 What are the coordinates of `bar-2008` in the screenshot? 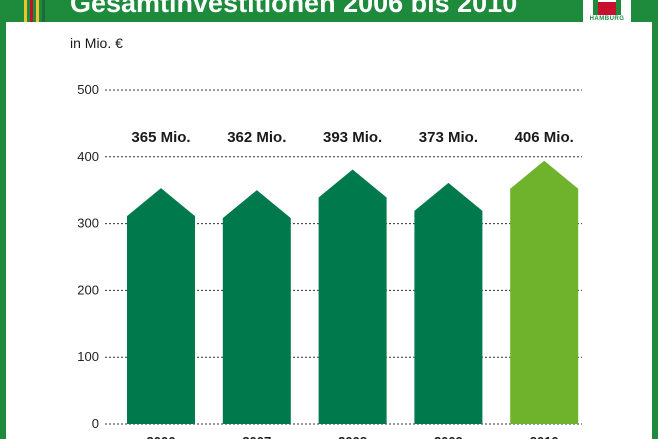 It's located at (352, 296).